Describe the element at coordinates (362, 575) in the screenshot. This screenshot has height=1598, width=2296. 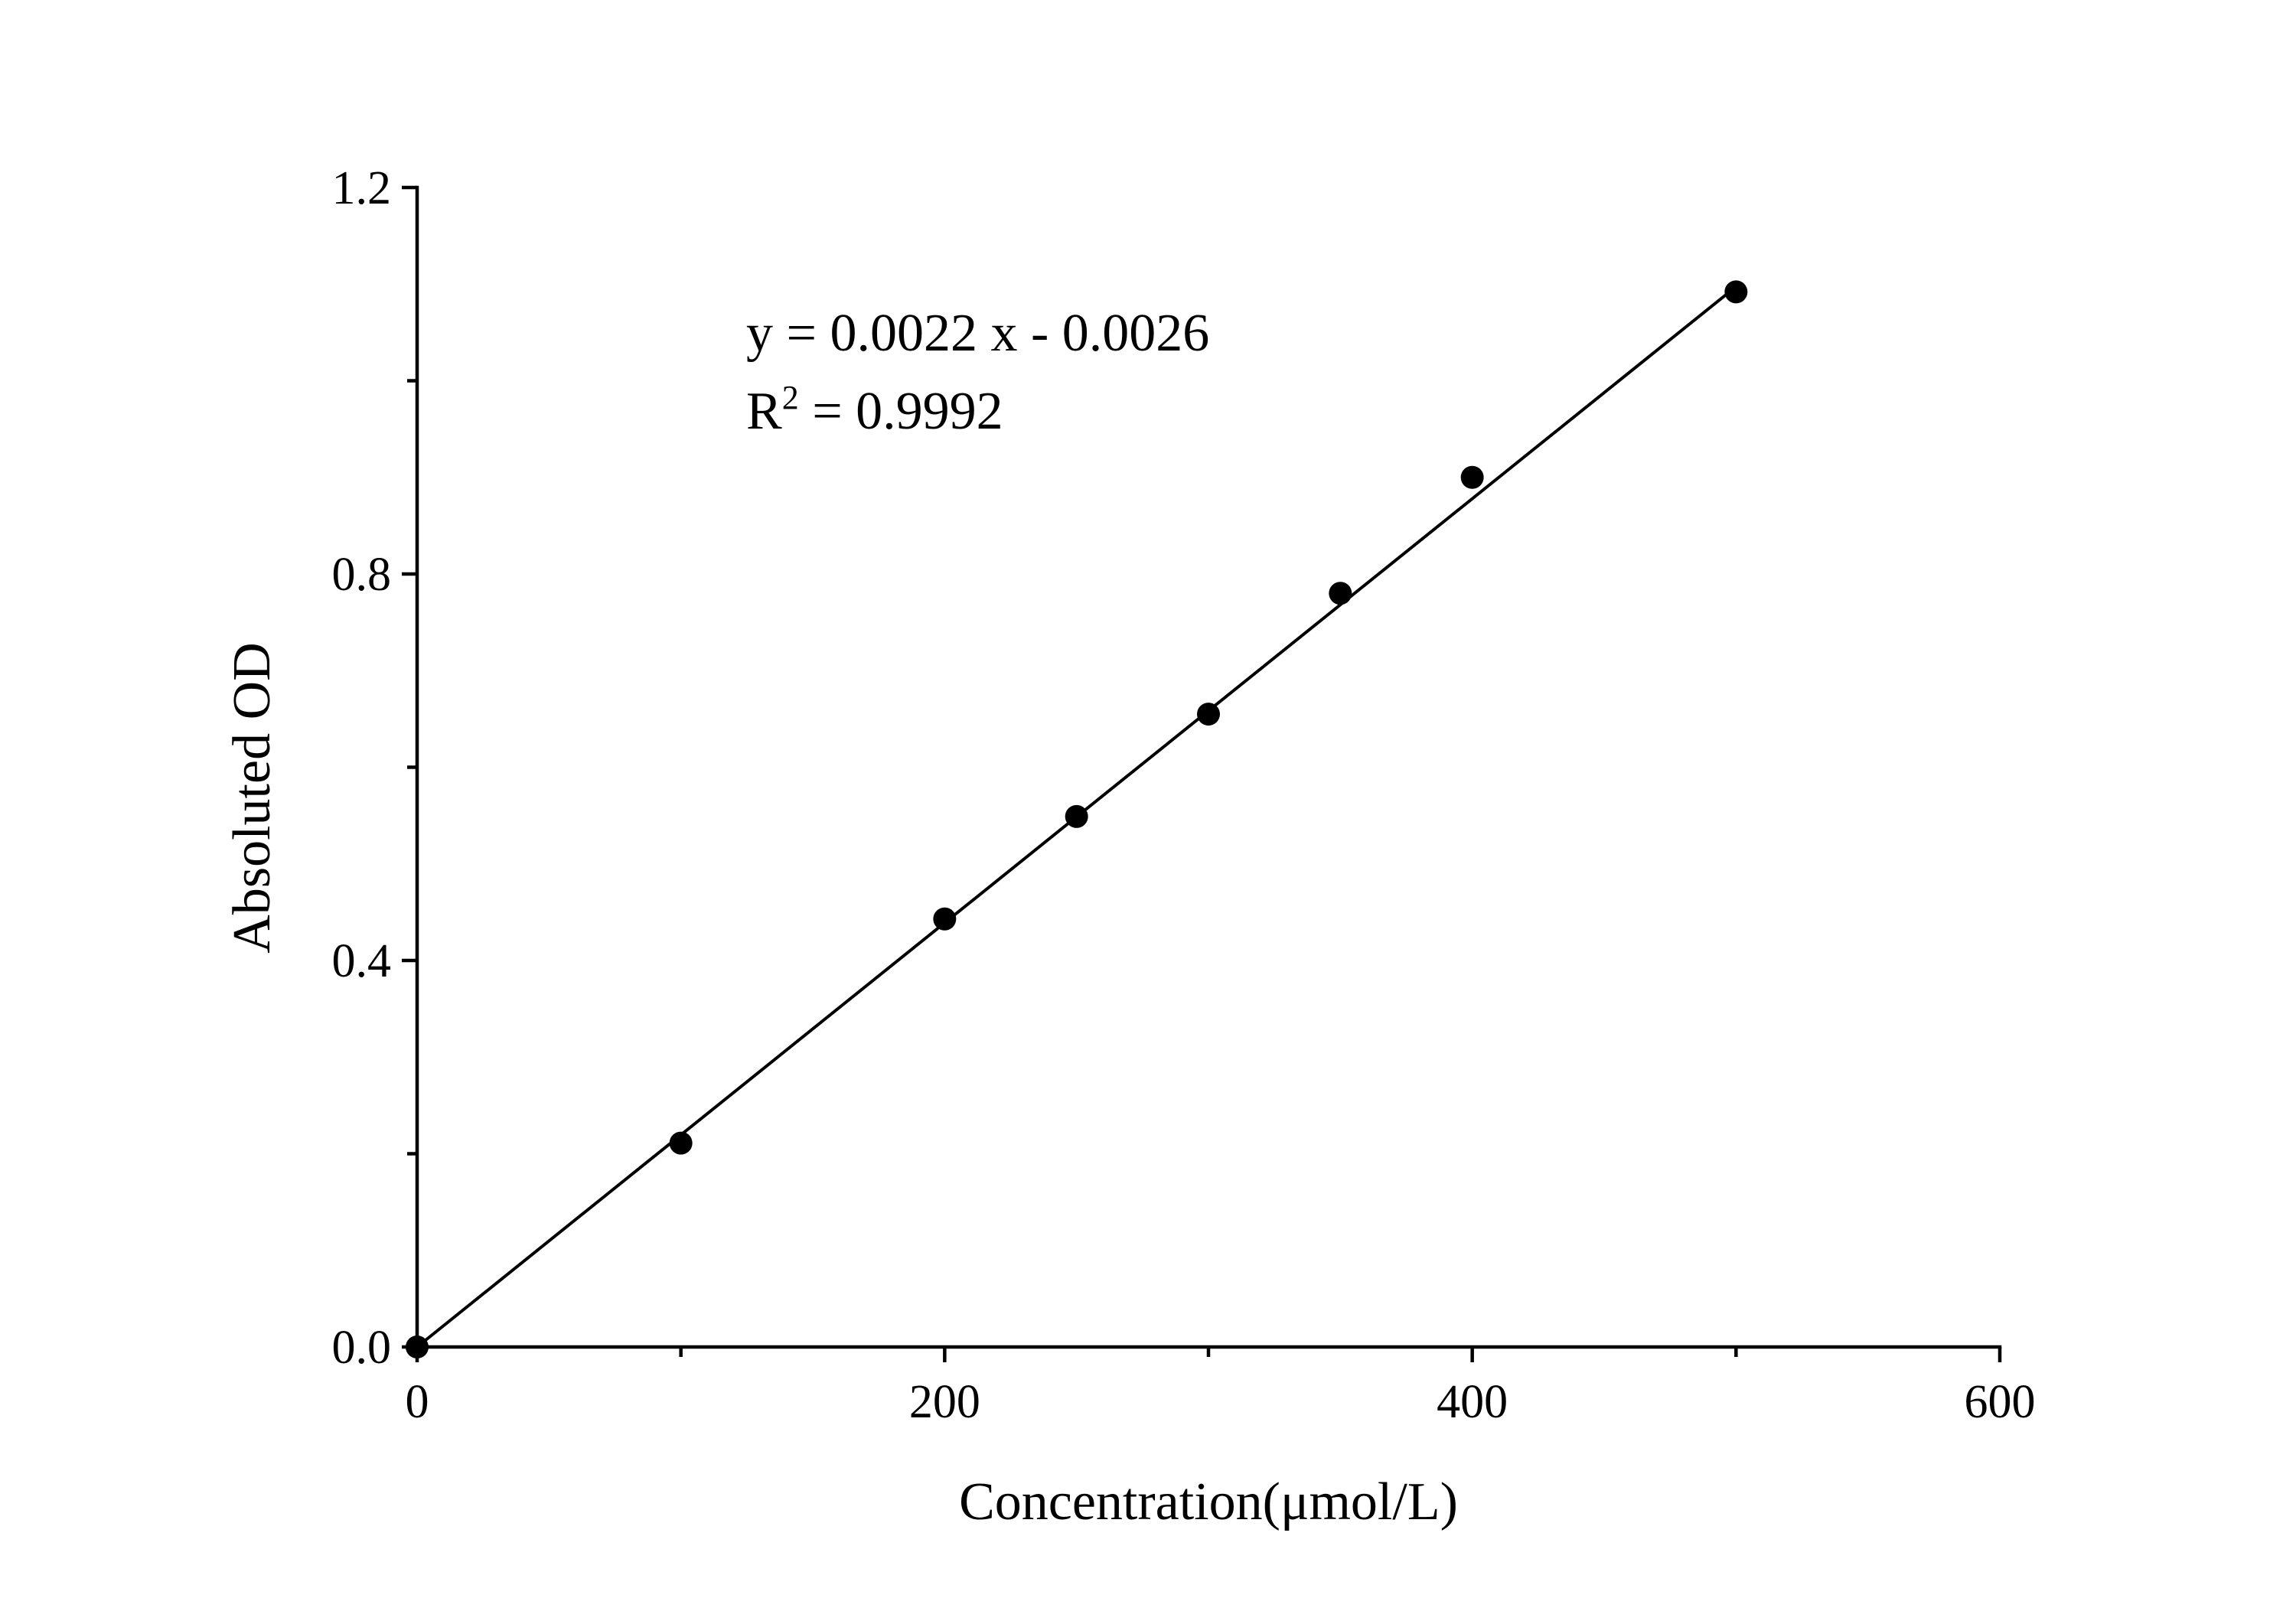
I see `y-tick-label: 0.8` at that location.